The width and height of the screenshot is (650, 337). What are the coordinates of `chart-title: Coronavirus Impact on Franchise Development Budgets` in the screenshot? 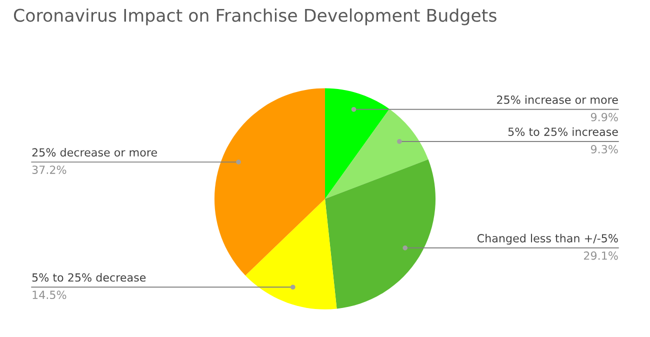 It's located at (255, 17).